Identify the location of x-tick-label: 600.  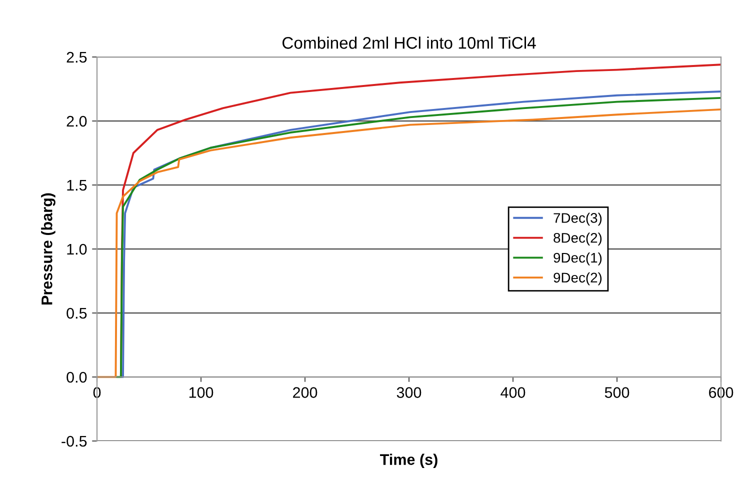
(721, 392).